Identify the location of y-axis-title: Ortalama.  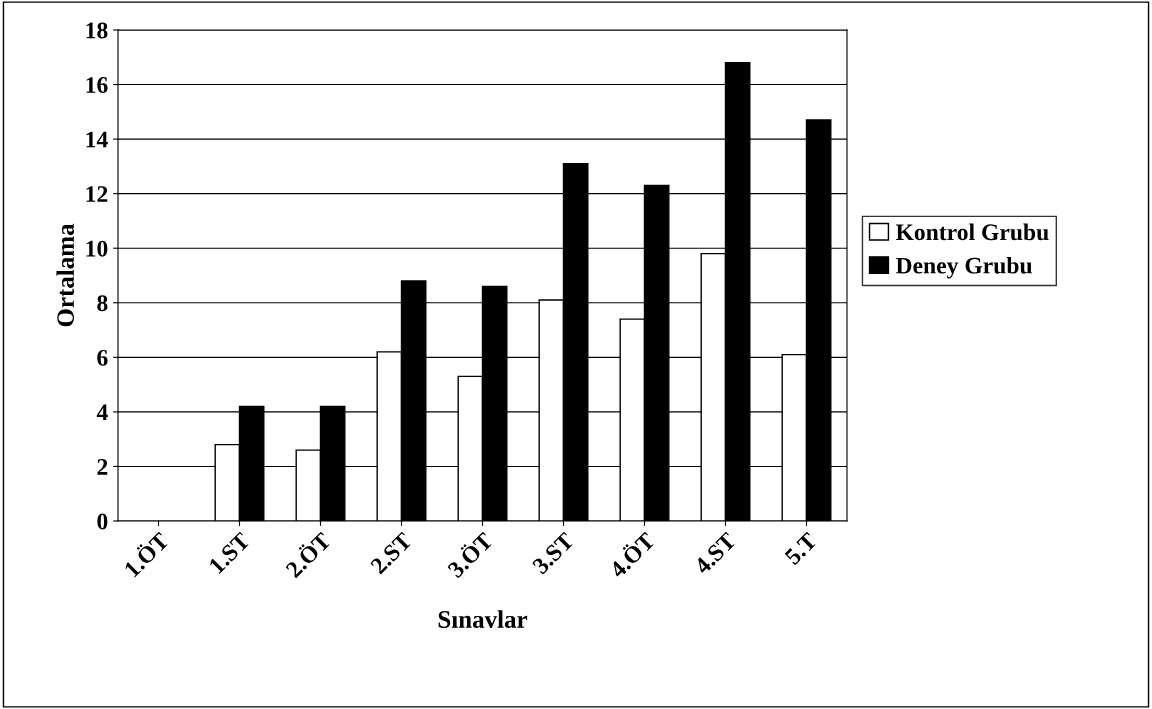
(65, 275).